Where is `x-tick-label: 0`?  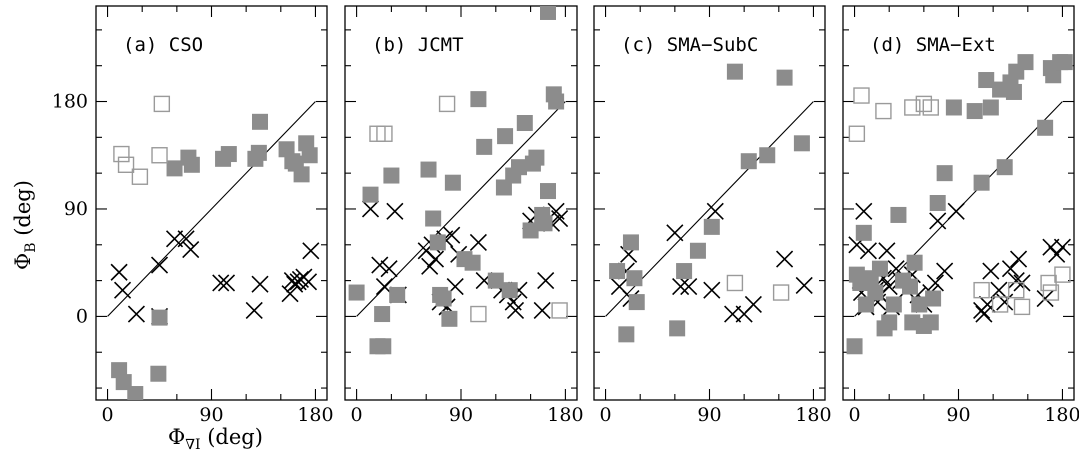
x-tick-label: 0 is located at coordinates (108, 415).